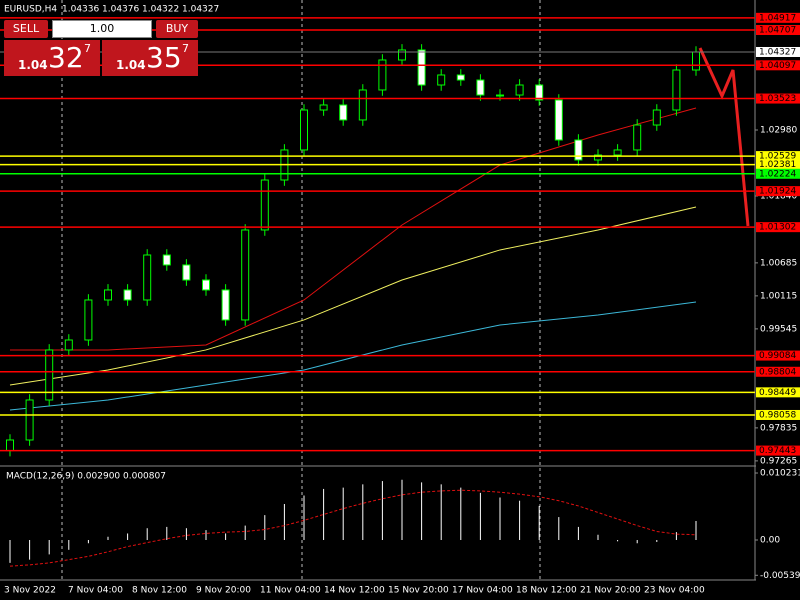  What do you see at coordinates (770, 540) in the screenshot?
I see `macd-tick-label: 0.00` at bounding box center [770, 540].